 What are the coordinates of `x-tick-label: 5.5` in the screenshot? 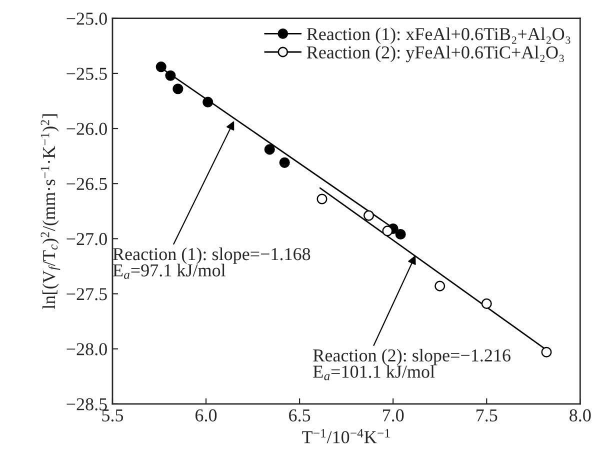 It's located at (113, 415).